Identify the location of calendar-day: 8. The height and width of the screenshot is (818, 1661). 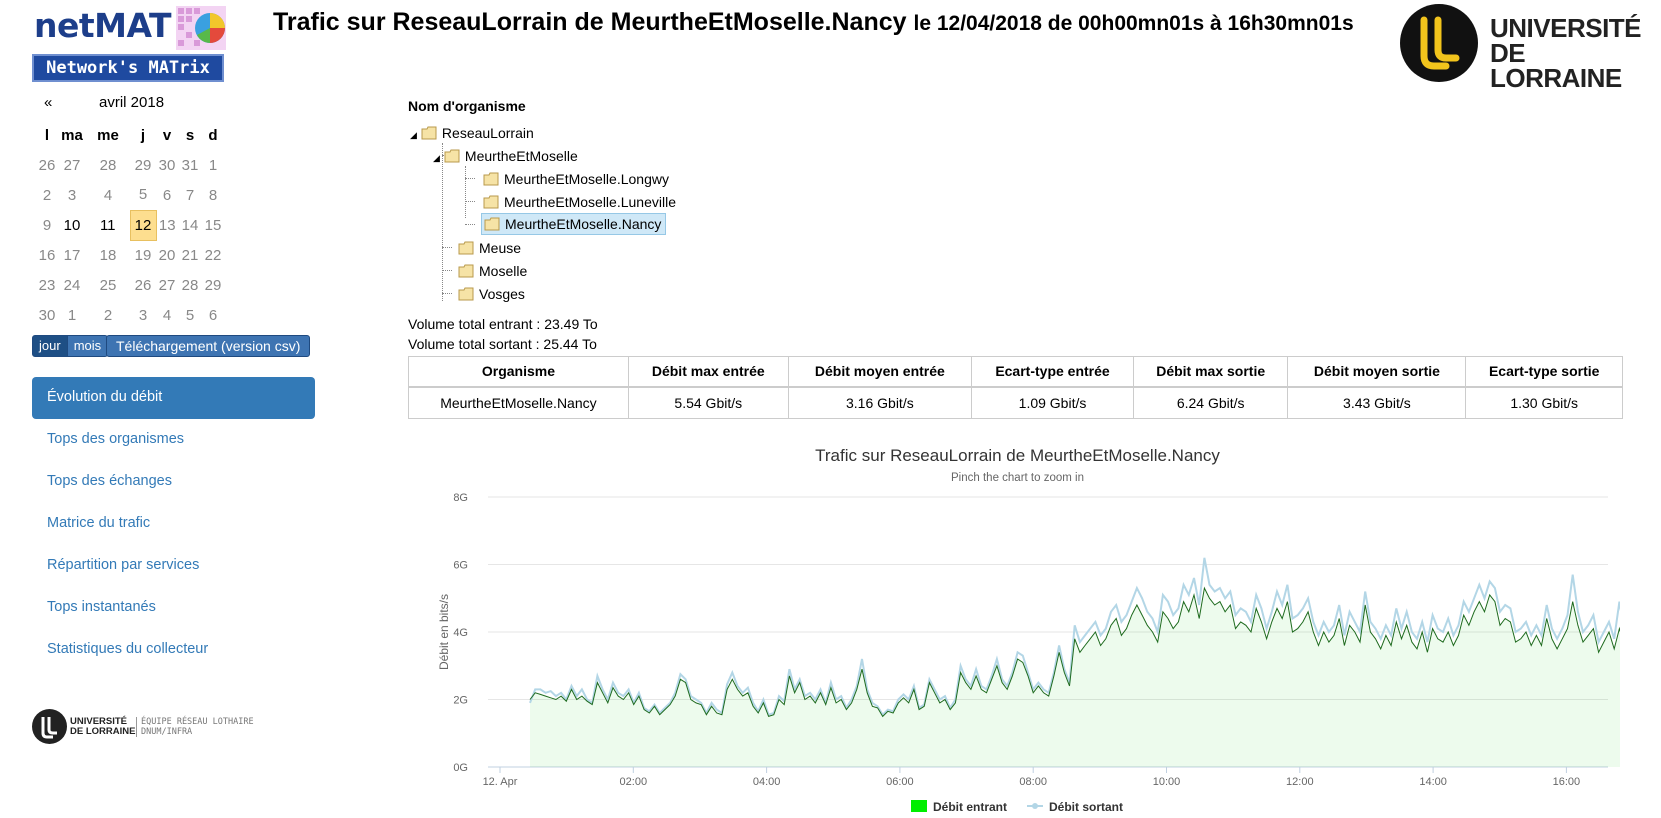
(213, 195).